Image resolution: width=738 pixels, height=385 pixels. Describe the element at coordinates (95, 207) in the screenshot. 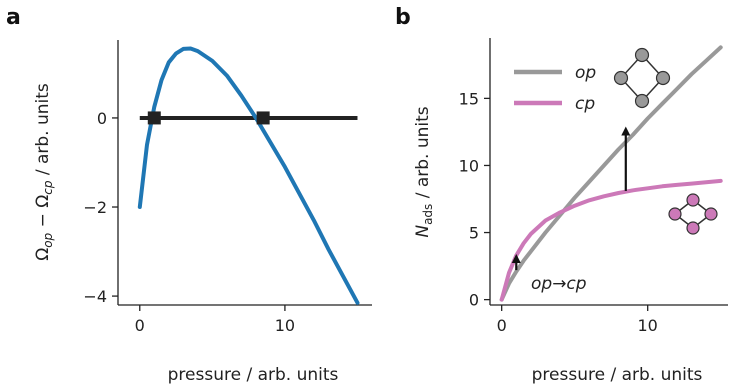

I see `y-tick-label: −2` at that location.